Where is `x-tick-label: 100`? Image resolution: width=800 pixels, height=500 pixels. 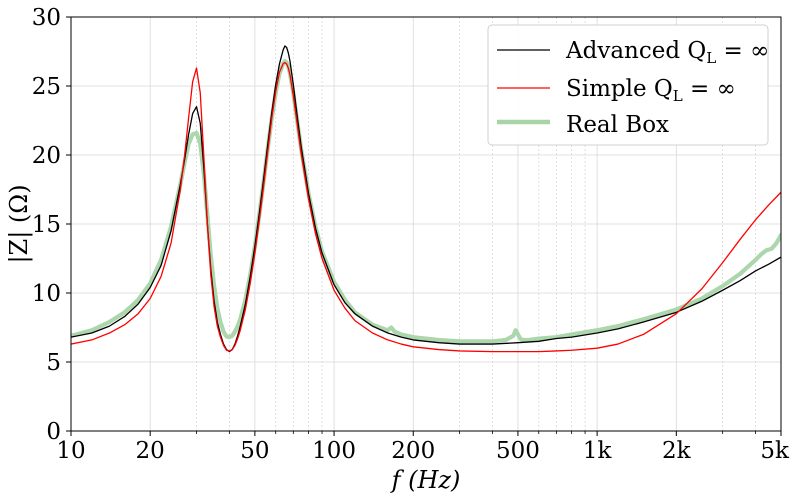
x-tick-label: 100 is located at coordinates (334, 451).